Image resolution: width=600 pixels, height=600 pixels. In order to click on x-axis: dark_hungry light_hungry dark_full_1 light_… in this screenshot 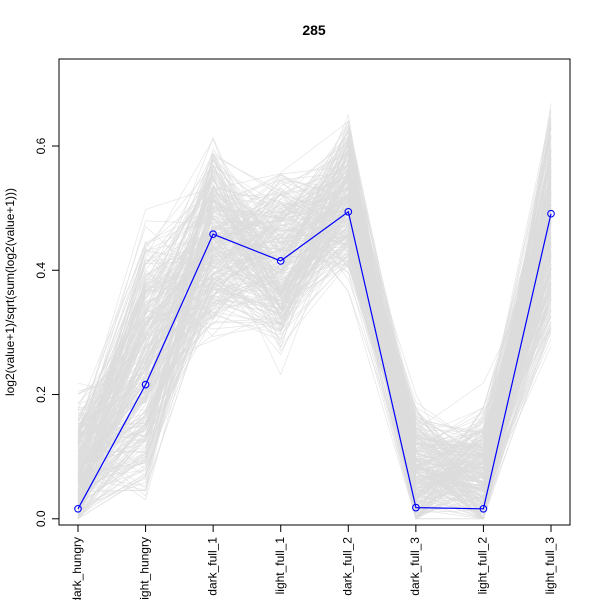, I will do `click(313, 562)`.